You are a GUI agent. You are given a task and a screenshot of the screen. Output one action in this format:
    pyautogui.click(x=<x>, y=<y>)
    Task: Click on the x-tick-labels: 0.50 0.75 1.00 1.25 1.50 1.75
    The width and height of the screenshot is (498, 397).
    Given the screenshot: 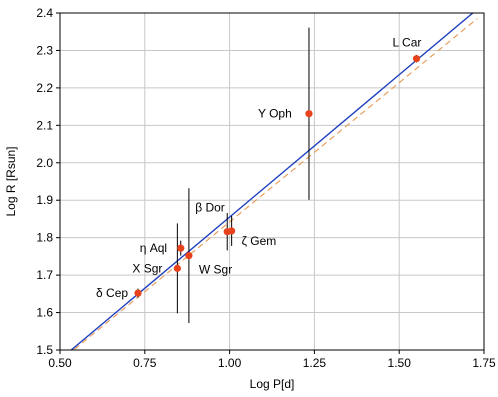 What is the action you would take?
    pyautogui.click(x=272, y=360)
    